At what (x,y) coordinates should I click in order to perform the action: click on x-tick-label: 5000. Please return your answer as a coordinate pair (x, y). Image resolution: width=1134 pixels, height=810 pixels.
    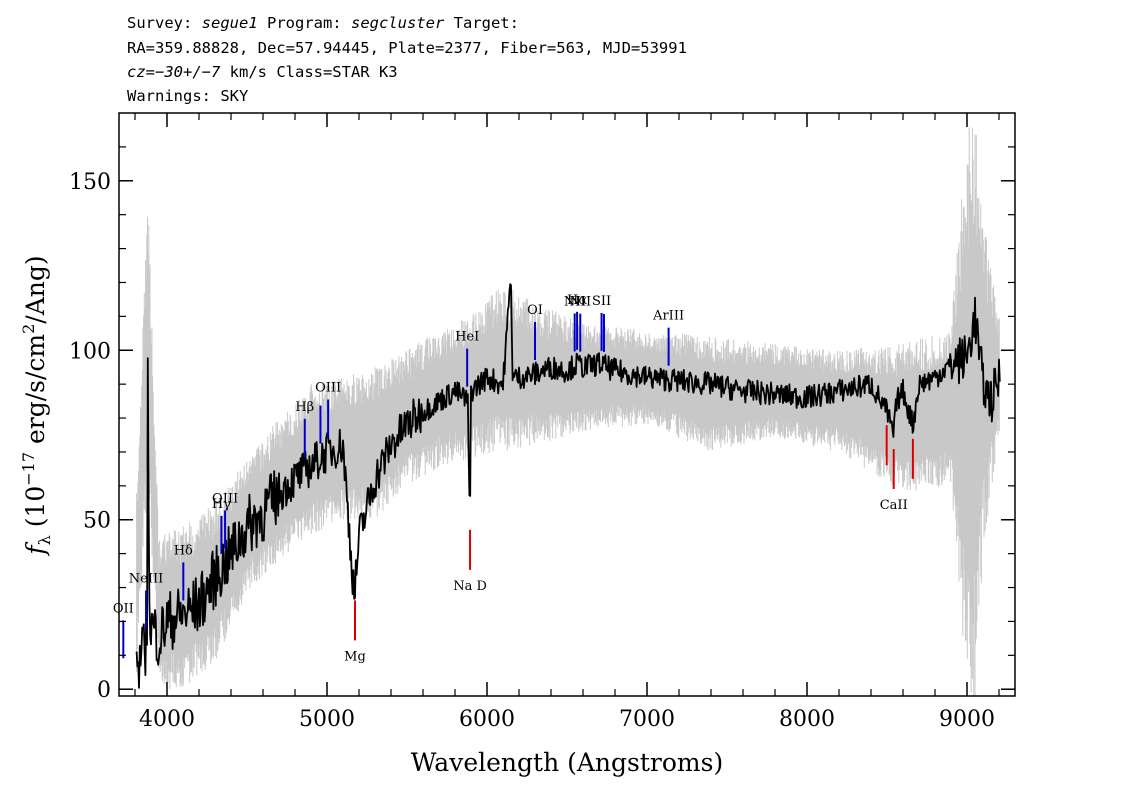
    Looking at the image, I should click on (327, 719).